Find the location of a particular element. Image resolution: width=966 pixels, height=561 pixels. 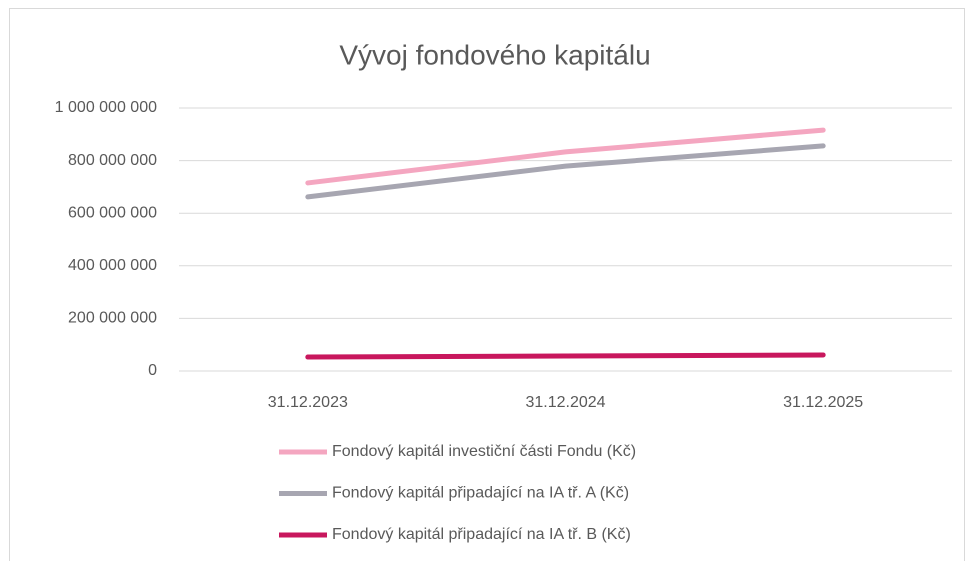

x-tick-label: 31.12.2025 is located at coordinates (823, 402).